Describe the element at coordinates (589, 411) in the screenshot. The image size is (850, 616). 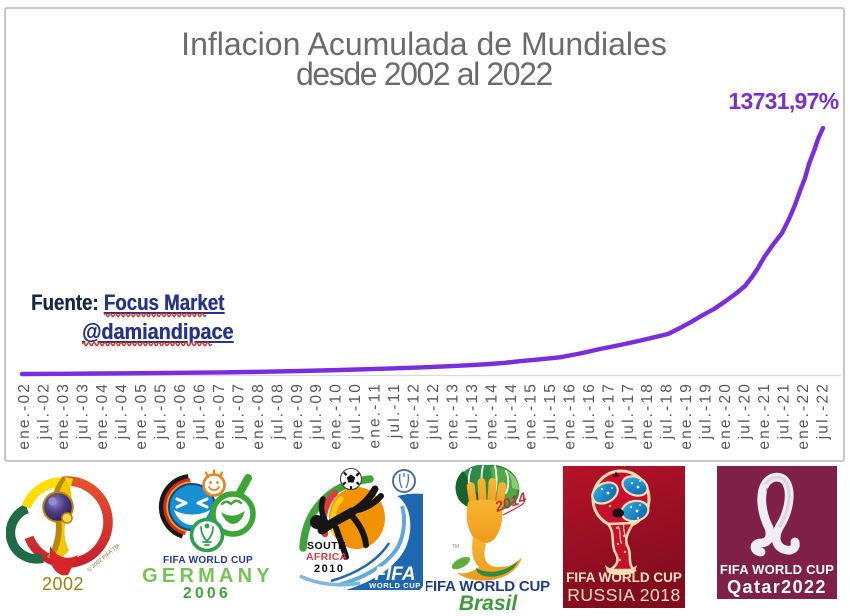
I see `svg-text: jul.-16` at that location.